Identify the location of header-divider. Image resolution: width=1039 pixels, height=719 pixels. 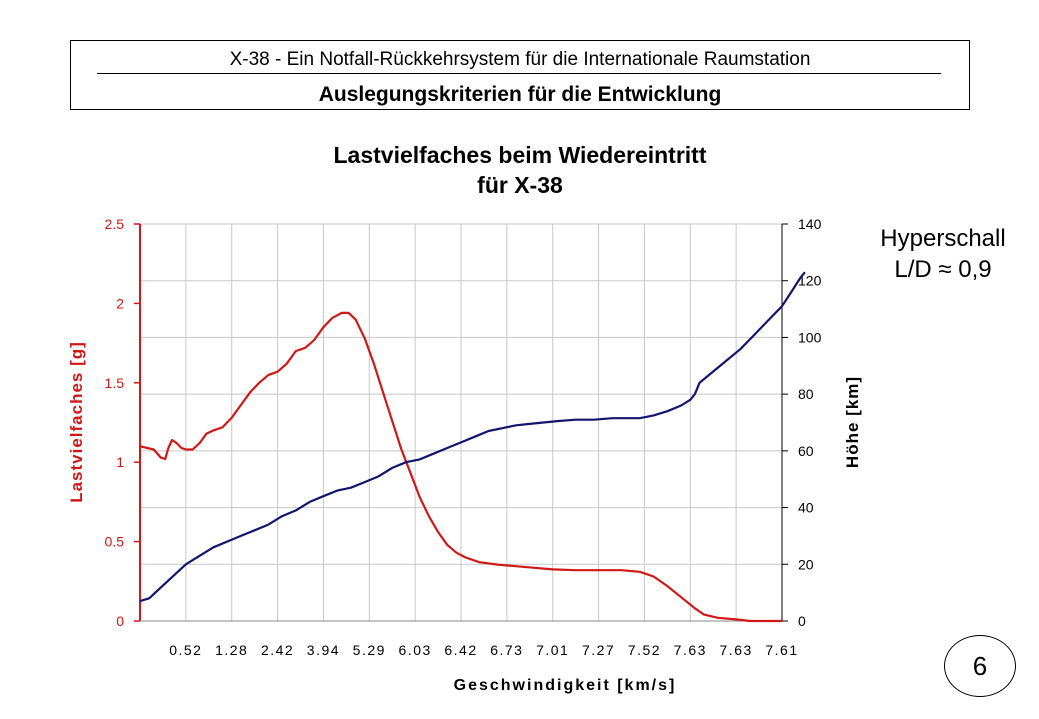
(519, 73).